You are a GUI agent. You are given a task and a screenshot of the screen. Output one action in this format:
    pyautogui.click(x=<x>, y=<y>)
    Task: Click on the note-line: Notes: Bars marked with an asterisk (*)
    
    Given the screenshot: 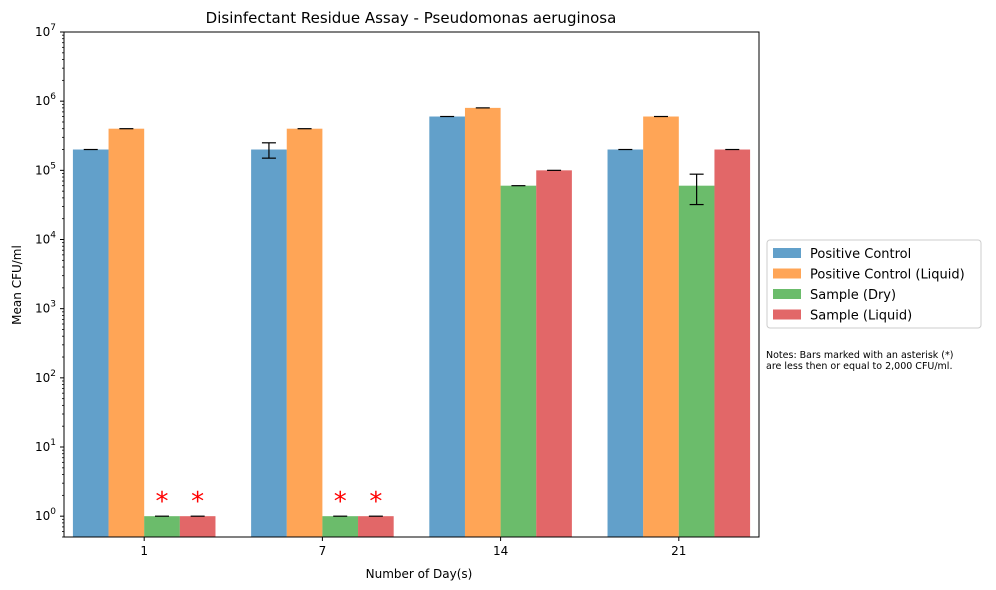 What is the action you would take?
    pyautogui.click(x=859, y=355)
    